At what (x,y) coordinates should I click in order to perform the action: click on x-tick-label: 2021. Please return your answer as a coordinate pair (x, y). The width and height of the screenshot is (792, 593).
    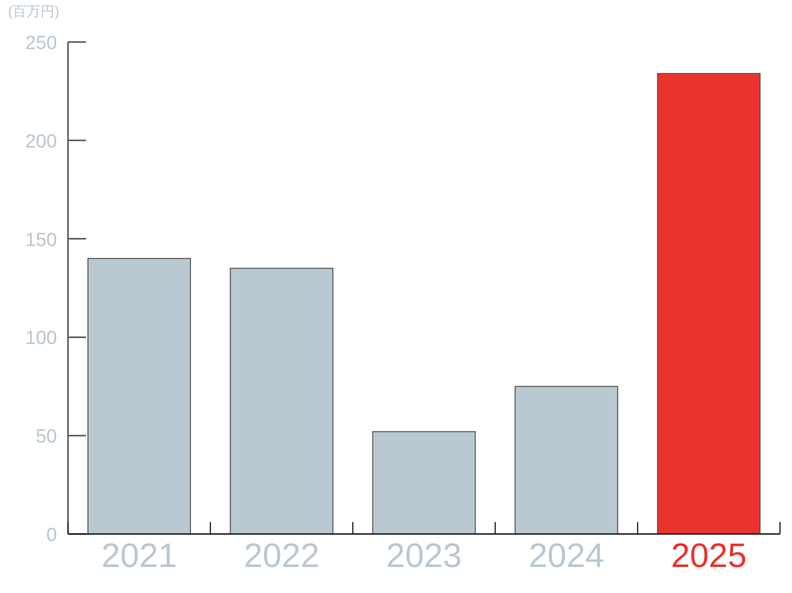
    Looking at the image, I should click on (139, 556).